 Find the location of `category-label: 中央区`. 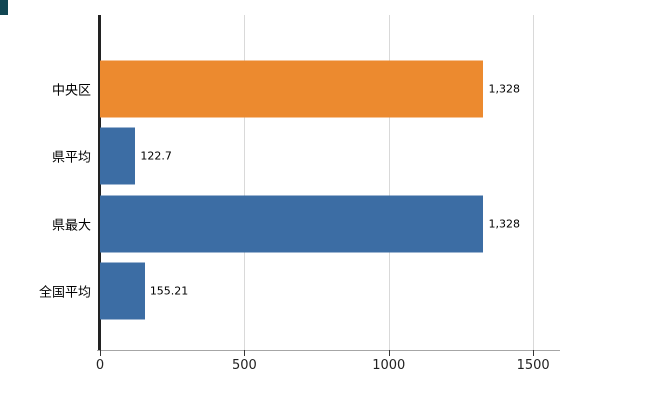

category-label: 中央区 is located at coordinates (71, 91).